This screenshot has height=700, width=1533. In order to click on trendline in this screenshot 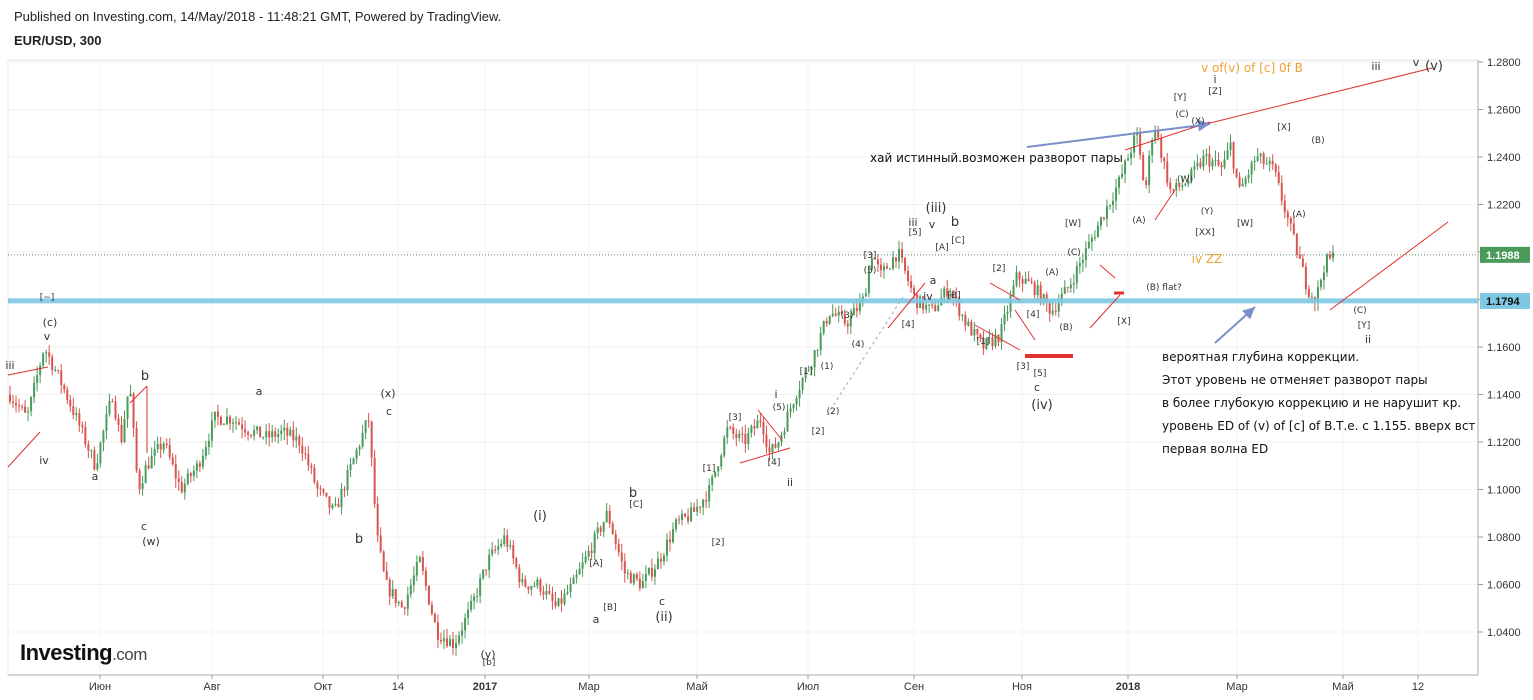, I will do `click(28, 371)`.